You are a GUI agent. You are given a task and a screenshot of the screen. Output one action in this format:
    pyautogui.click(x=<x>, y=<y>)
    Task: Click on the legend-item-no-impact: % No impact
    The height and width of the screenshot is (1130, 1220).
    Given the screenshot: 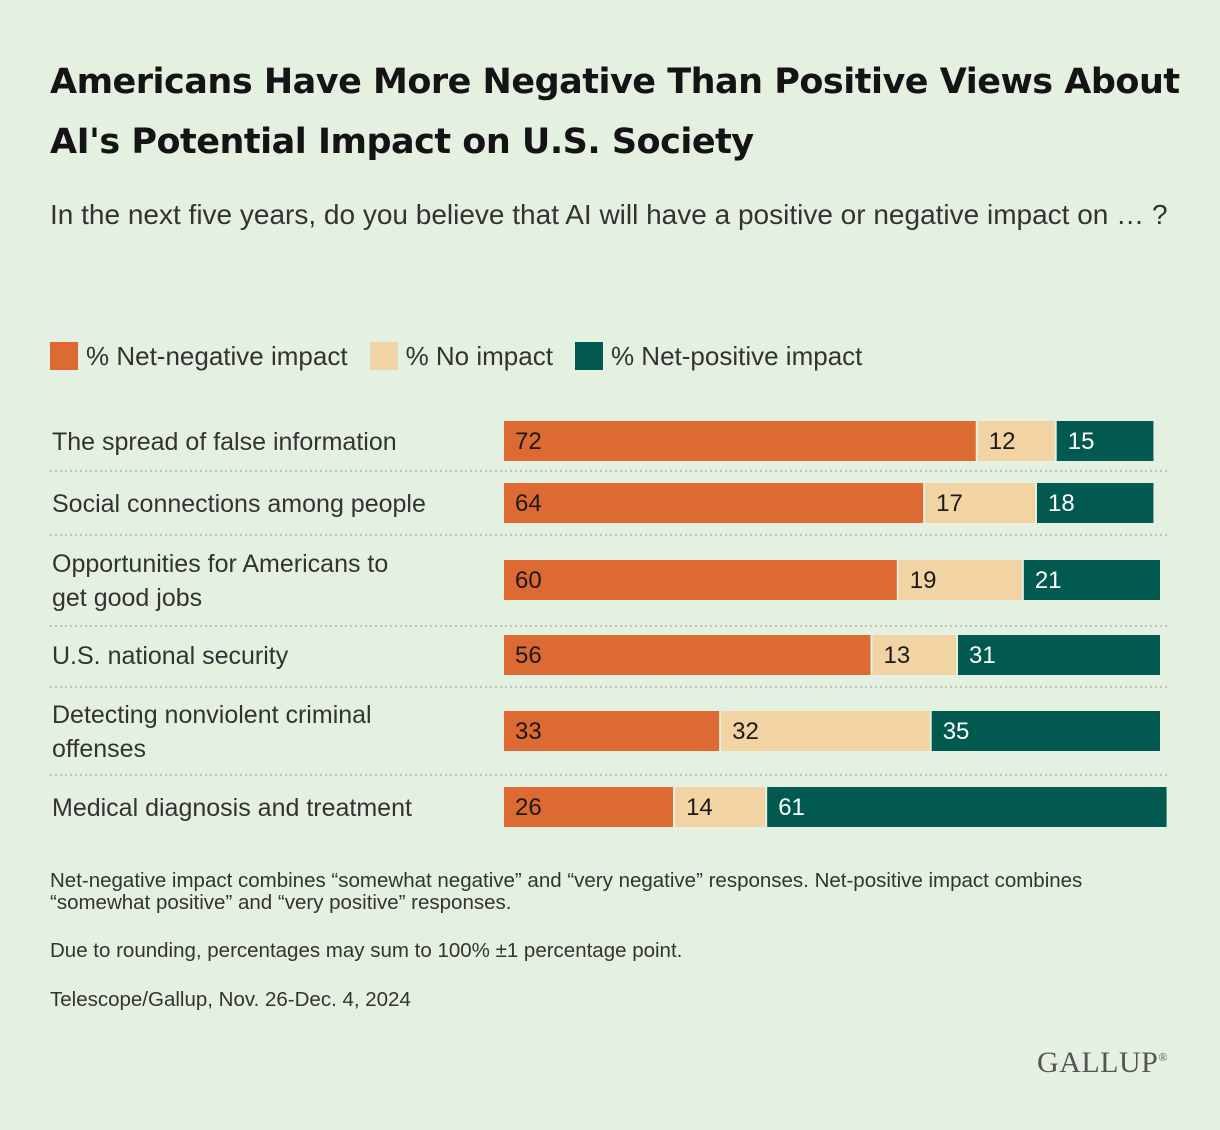 What is the action you would take?
    pyautogui.click(x=461, y=356)
    